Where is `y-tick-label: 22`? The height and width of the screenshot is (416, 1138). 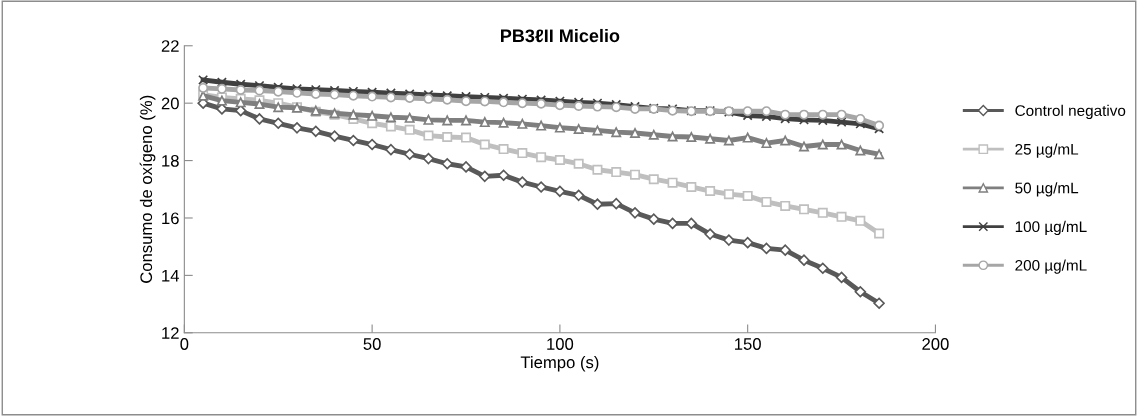 y-tick-label: 22 is located at coordinates (170, 46).